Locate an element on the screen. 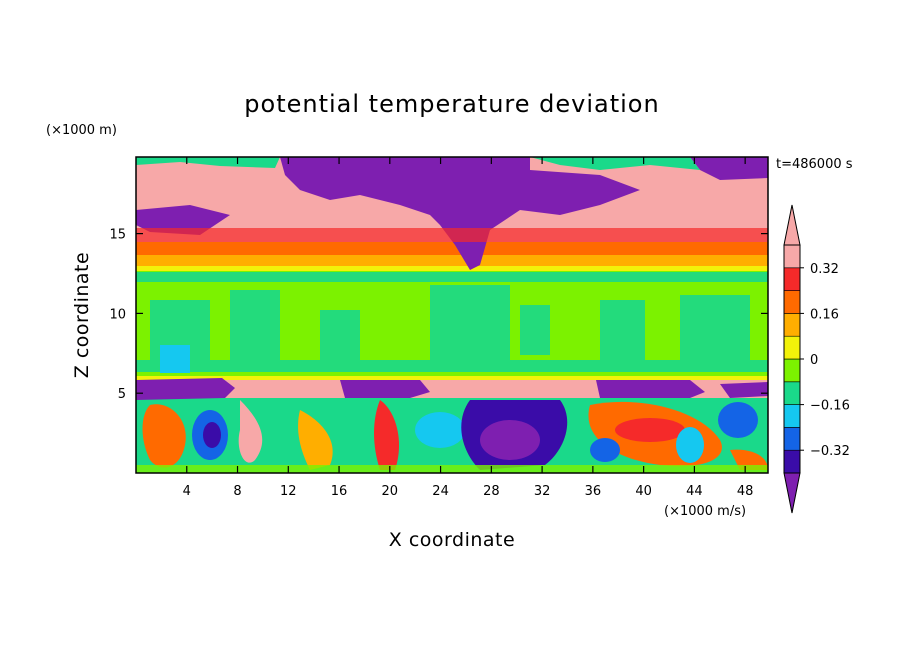 The height and width of the screenshot is (654, 904). colorbar-tick-label: 0.32 is located at coordinates (824, 269).